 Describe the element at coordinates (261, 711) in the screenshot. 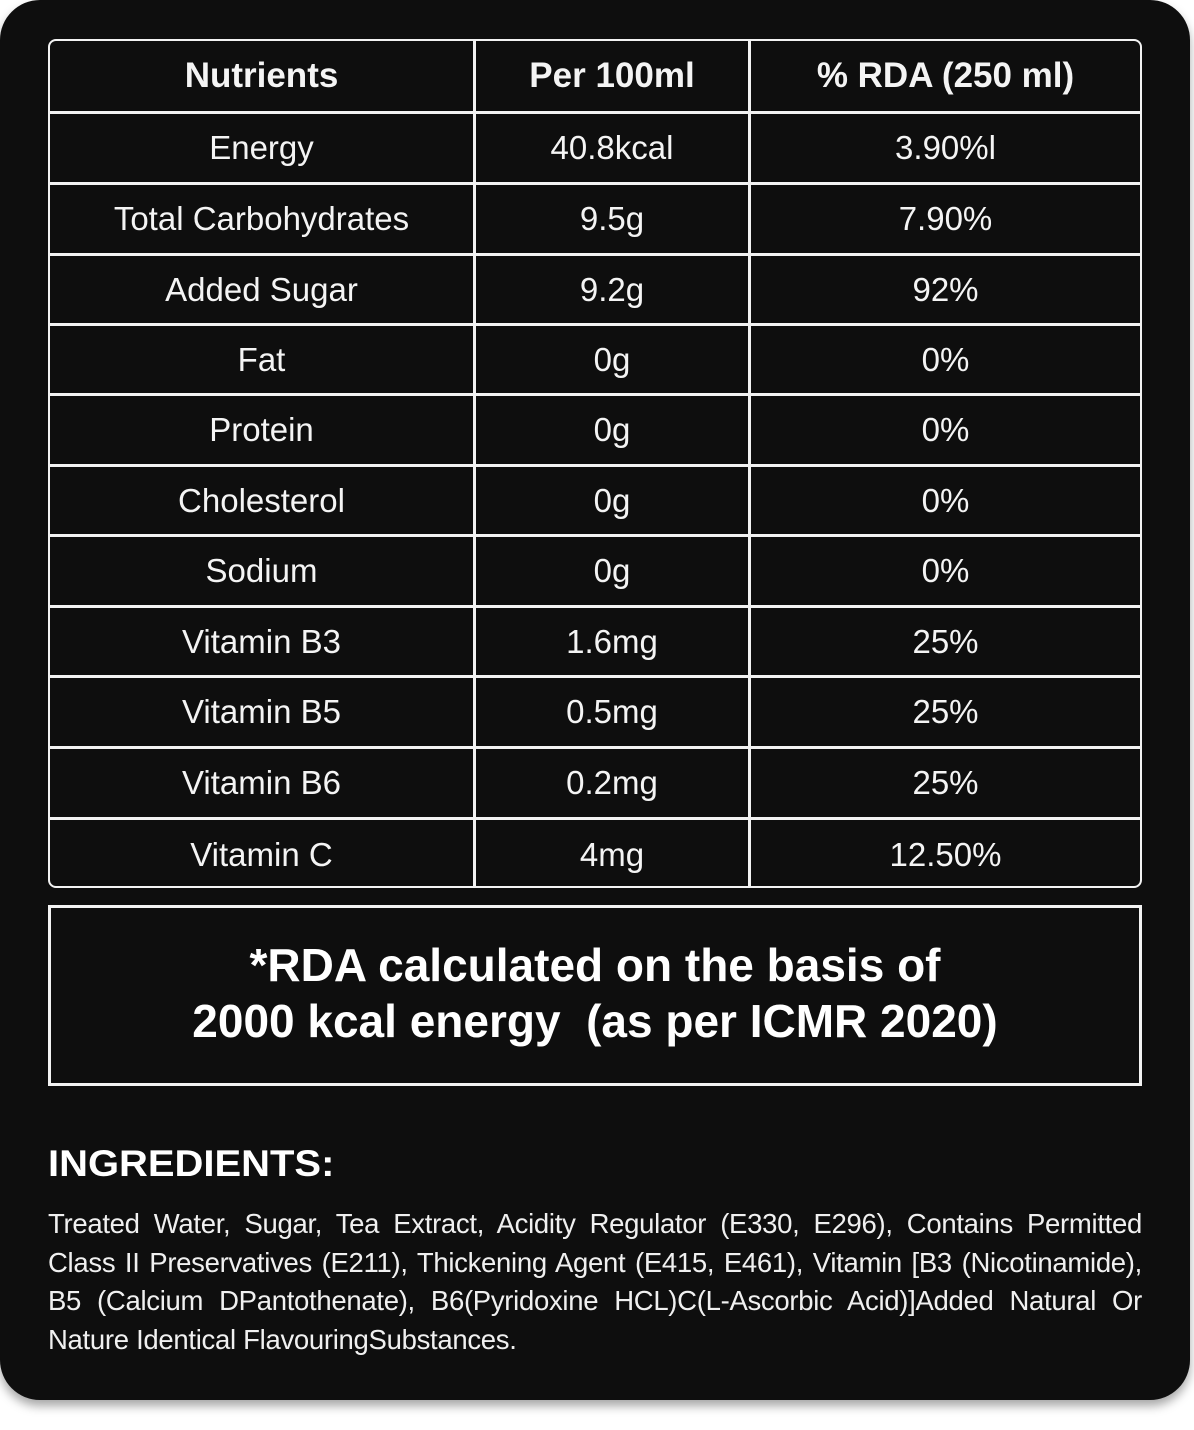

I see `nutrient-name: Vitamin B5` at that location.